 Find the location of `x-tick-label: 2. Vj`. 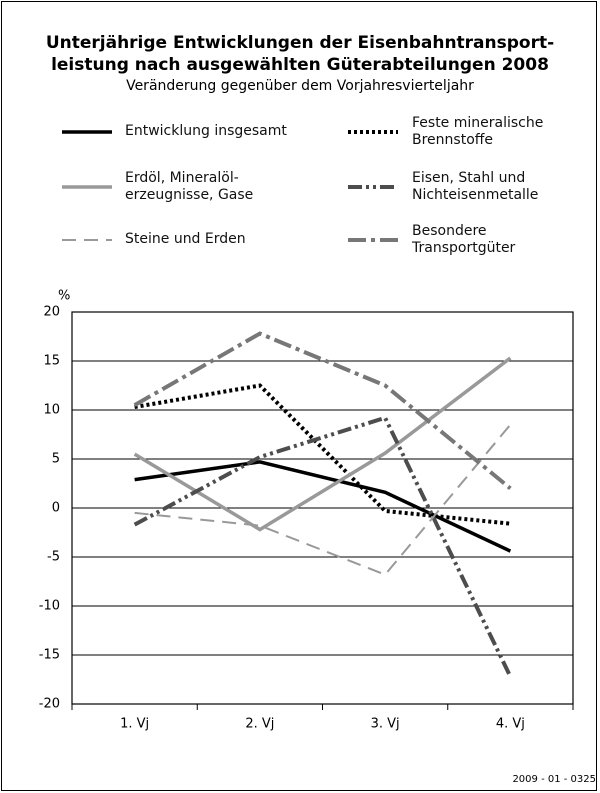

x-tick-label: 2. Vj is located at coordinates (259, 724).